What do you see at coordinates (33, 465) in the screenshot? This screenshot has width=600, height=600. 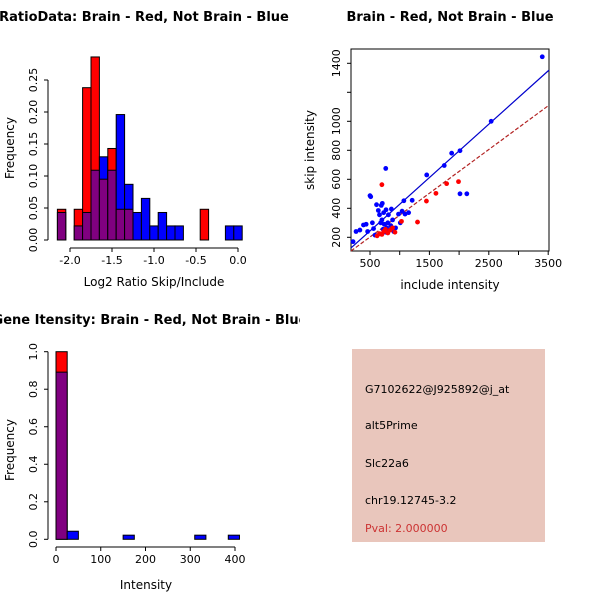 I see `y-tick-label: 0.4` at bounding box center [33, 465].